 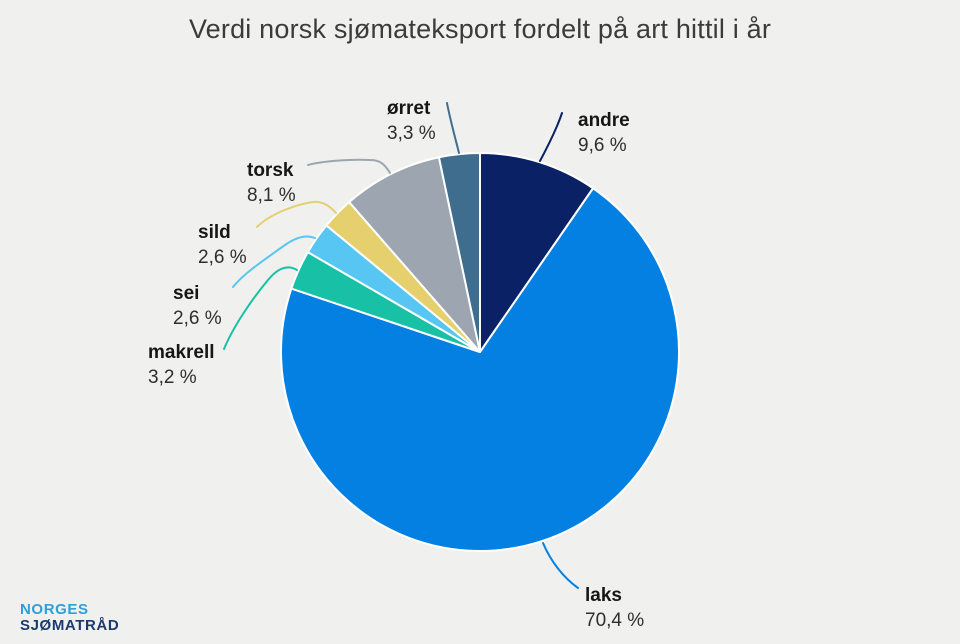 I want to click on connector-laks, so click(x=560, y=565).